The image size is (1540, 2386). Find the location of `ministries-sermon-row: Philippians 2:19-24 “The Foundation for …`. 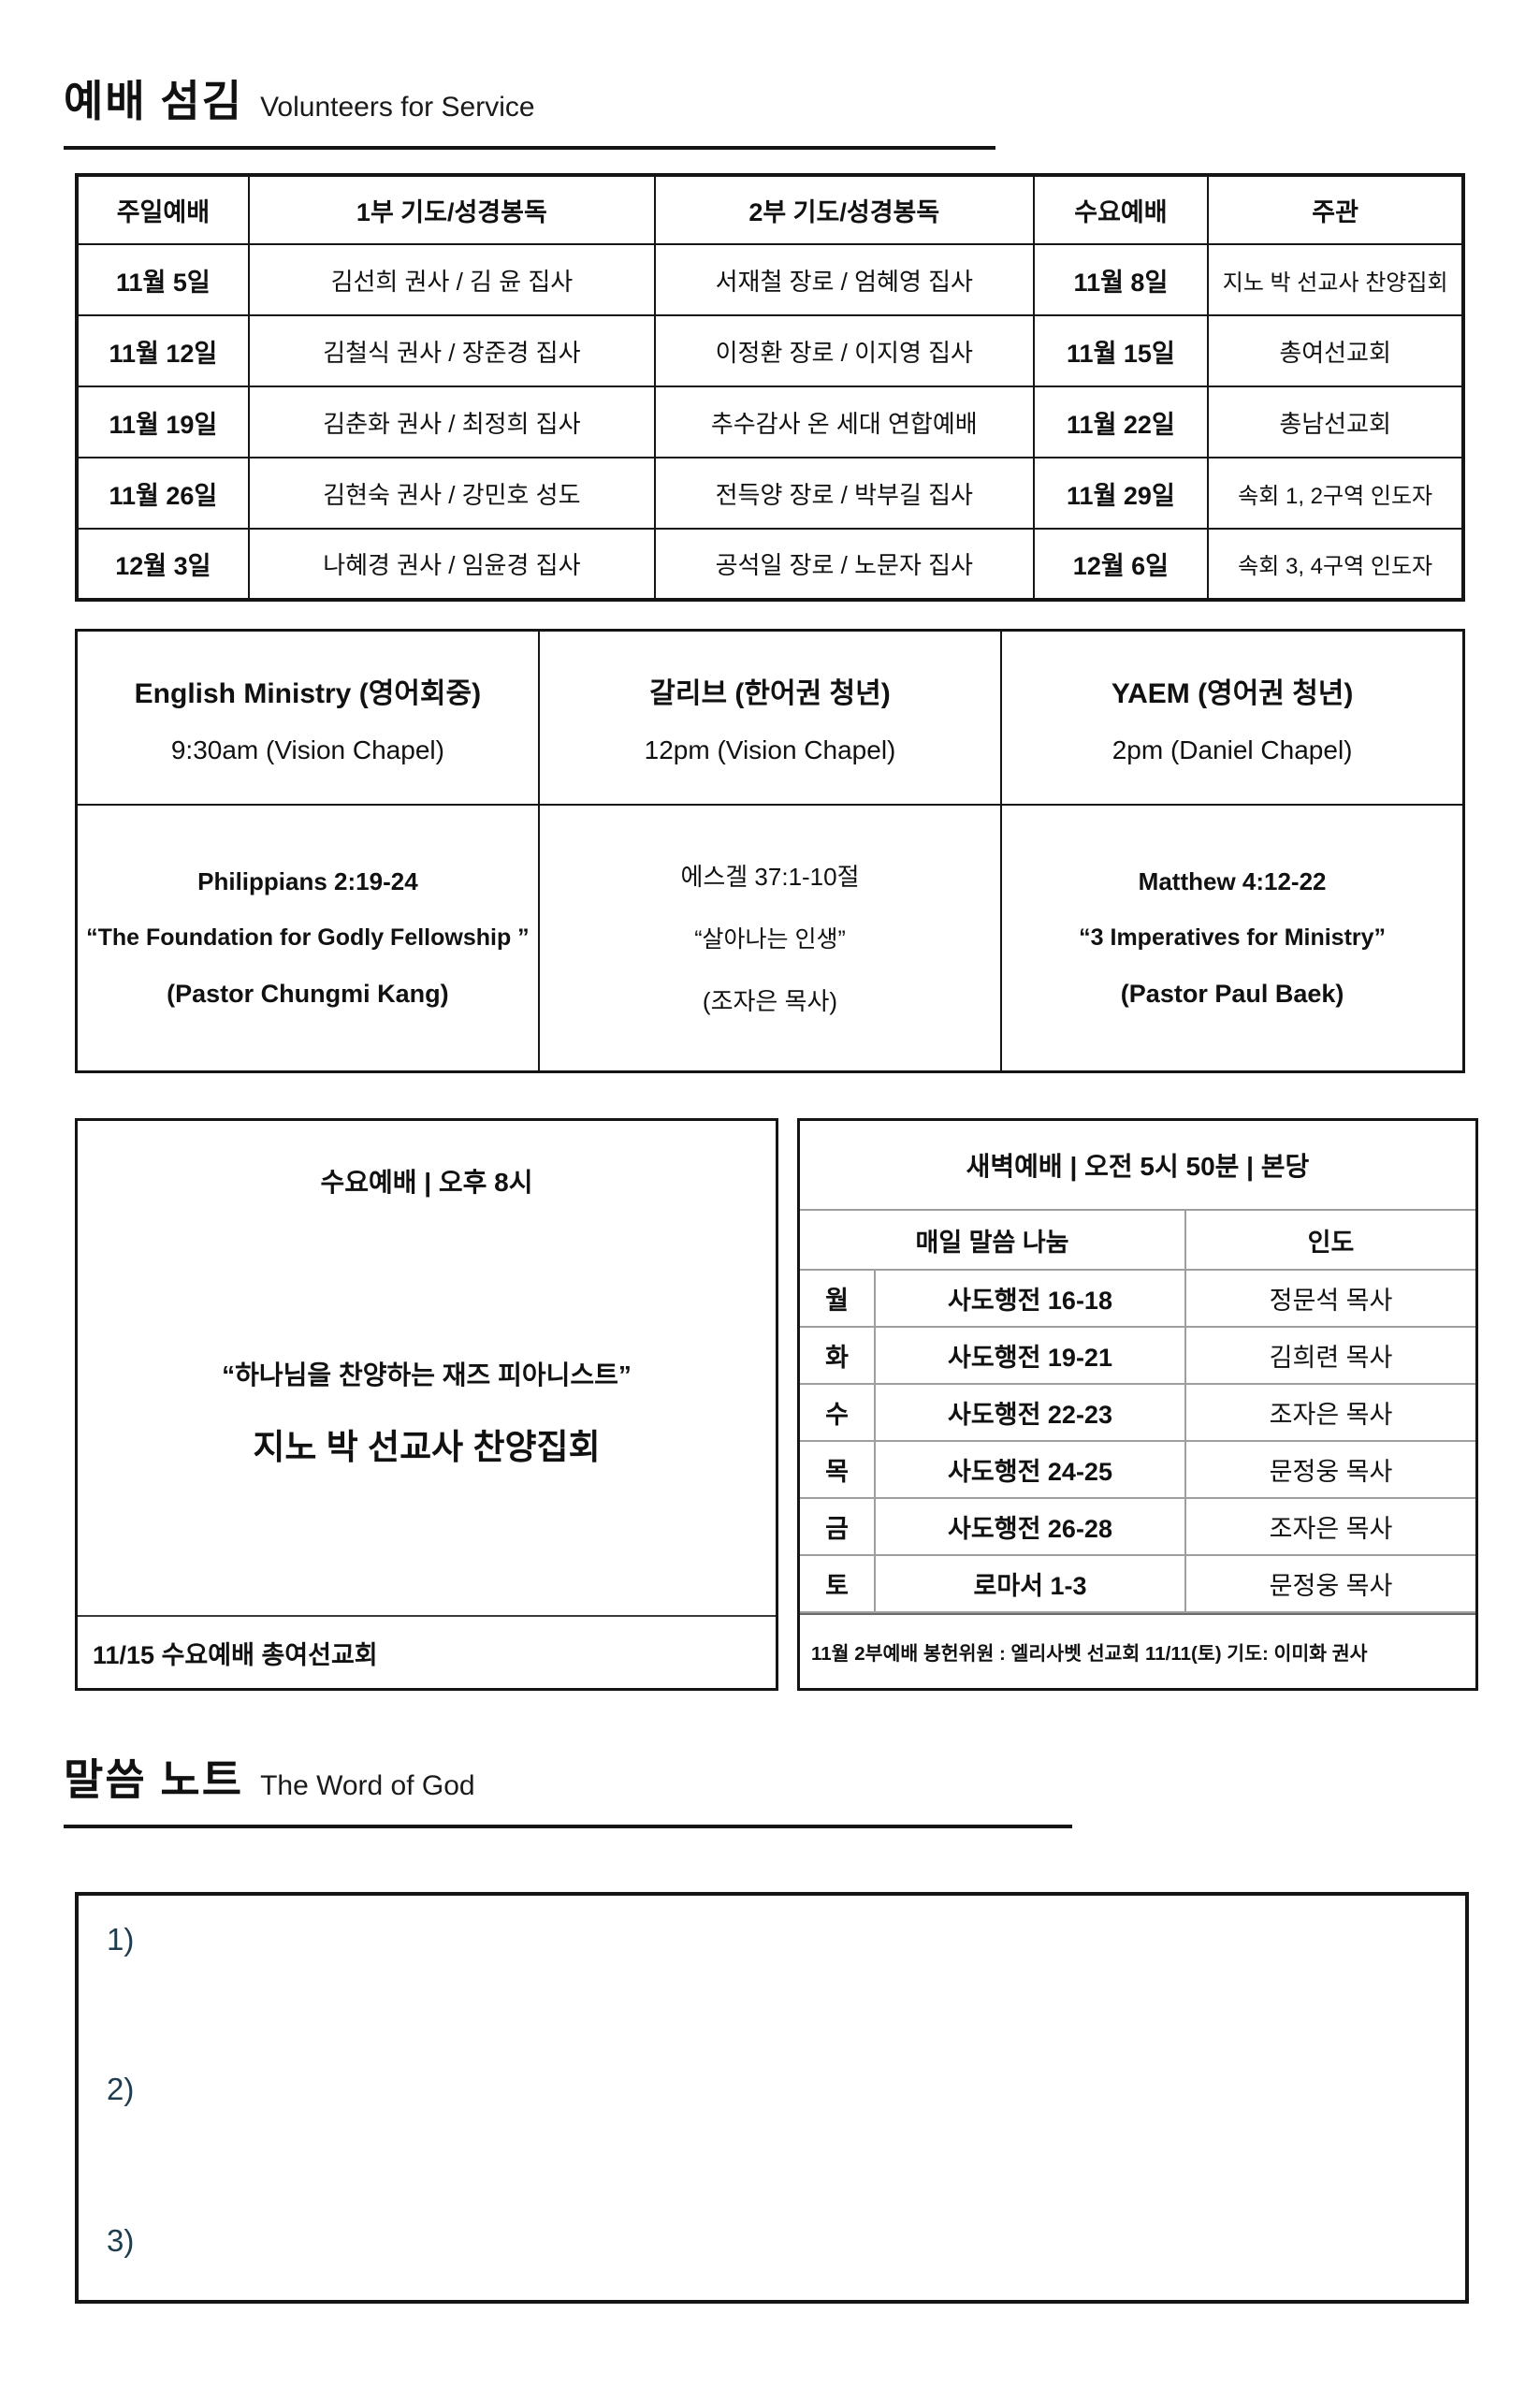

ministries-sermon-row: Philippians 2:19-24 “The Foundation for … is located at coordinates (770, 938).